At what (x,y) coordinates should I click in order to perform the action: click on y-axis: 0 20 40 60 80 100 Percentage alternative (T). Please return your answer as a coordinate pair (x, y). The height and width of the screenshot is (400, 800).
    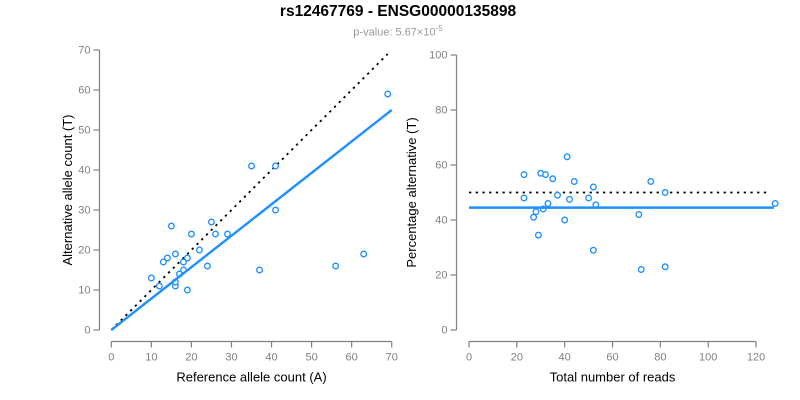
    Looking at the image, I should click on (431, 193).